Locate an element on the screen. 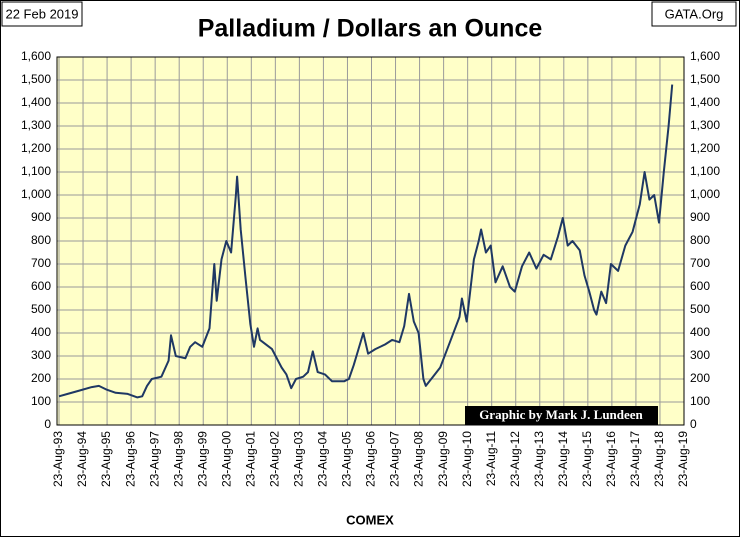 Image resolution: width=740 pixels, height=537 pixels. x-tick-label: 23-Aug-17 is located at coordinates (635, 459).